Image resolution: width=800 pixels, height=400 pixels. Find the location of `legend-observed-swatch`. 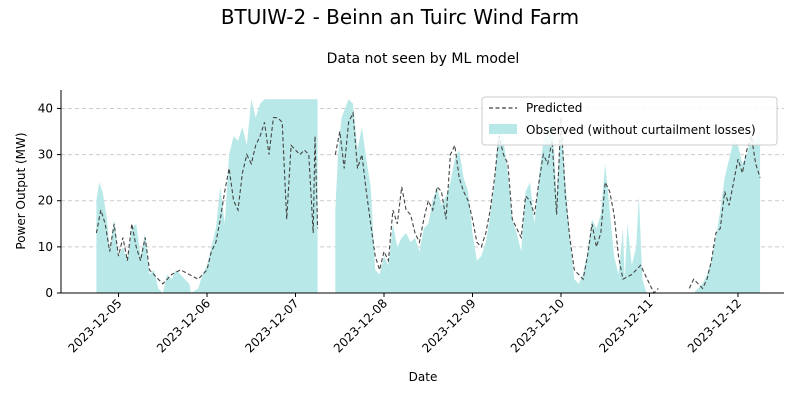

legend-observed-swatch is located at coordinates (503, 129).